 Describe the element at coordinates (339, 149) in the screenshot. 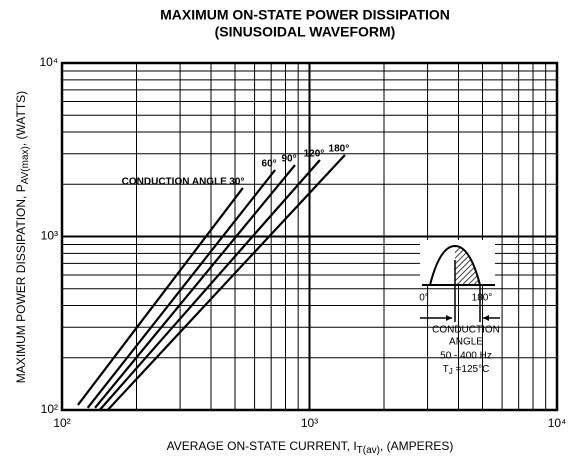

I see `series-label: 180°` at that location.